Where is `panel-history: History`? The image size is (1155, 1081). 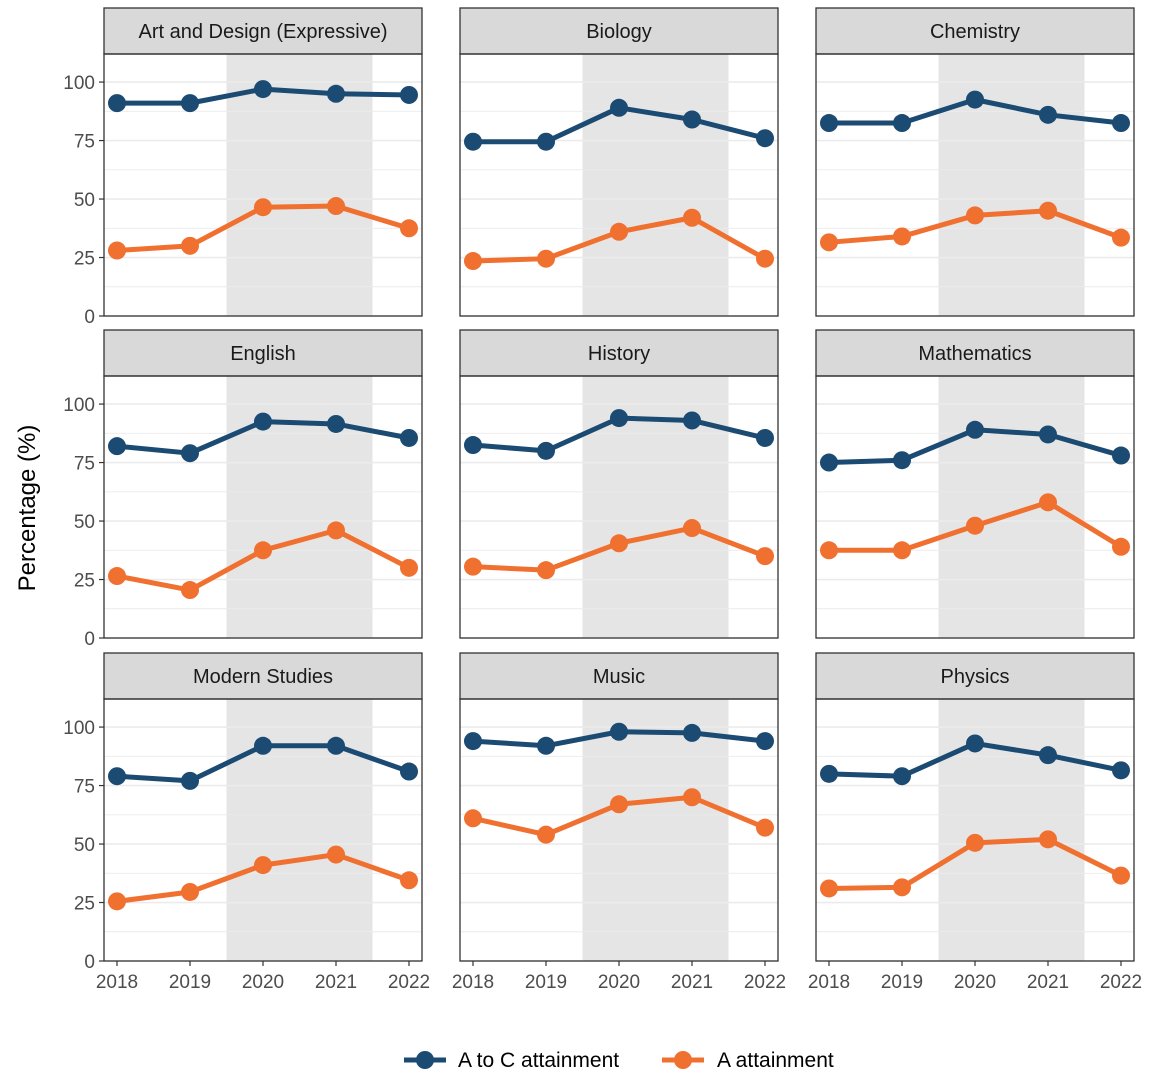 panel-history: History is located at coordinates (619, 484).